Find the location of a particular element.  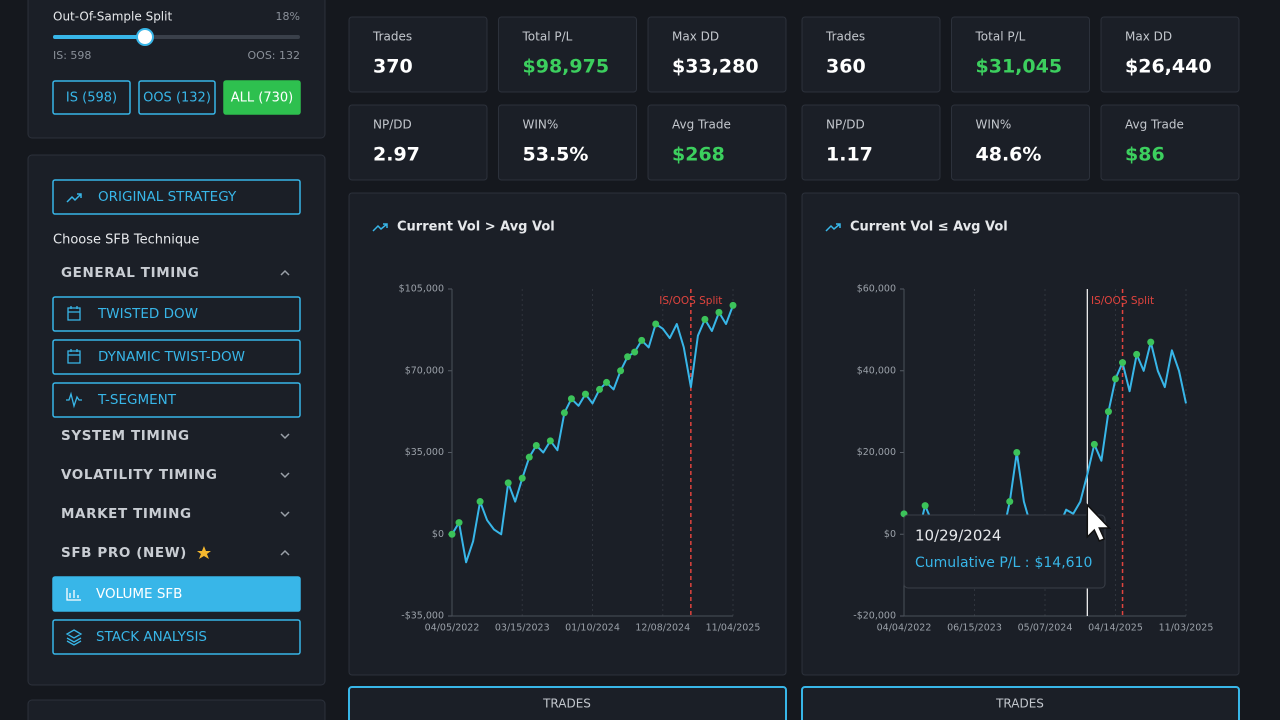

group-title: GENERAL TIMING is located at coordinates (130, 273).